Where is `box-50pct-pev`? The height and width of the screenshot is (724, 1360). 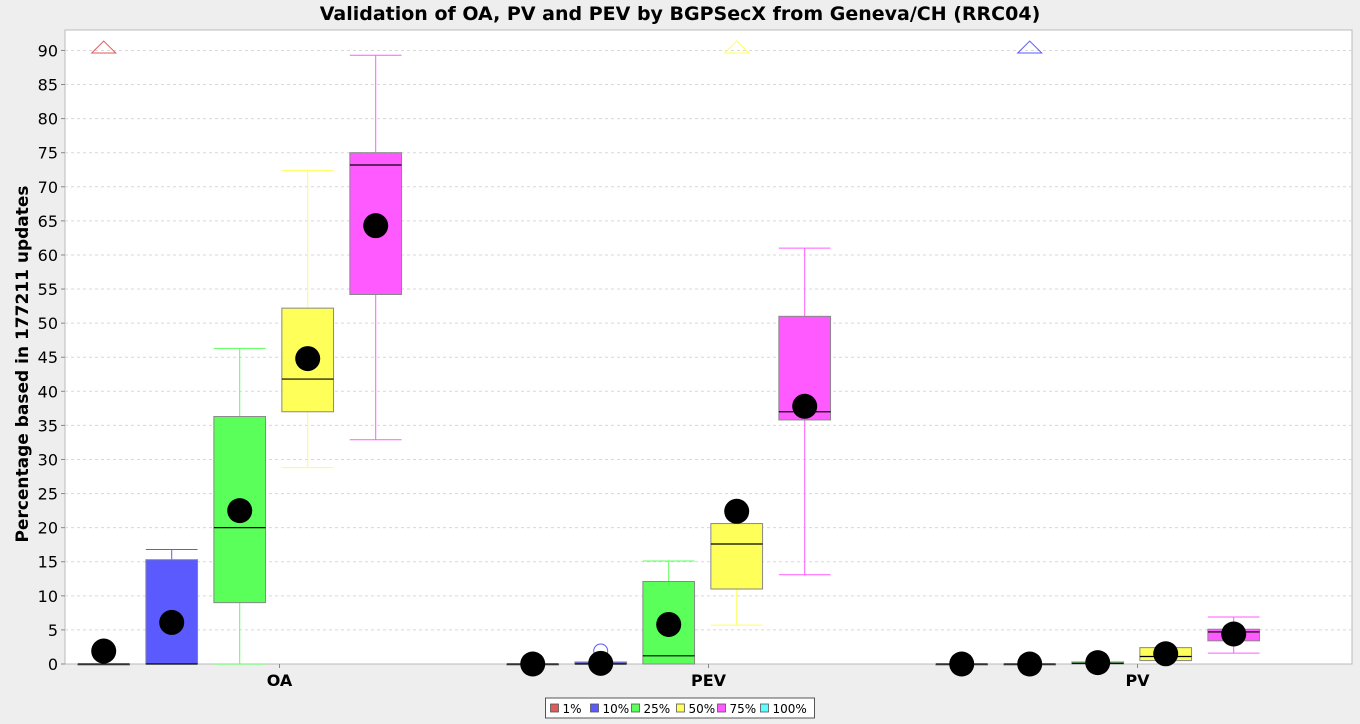
box-50pct-pev is located at coordinates (737, 333).